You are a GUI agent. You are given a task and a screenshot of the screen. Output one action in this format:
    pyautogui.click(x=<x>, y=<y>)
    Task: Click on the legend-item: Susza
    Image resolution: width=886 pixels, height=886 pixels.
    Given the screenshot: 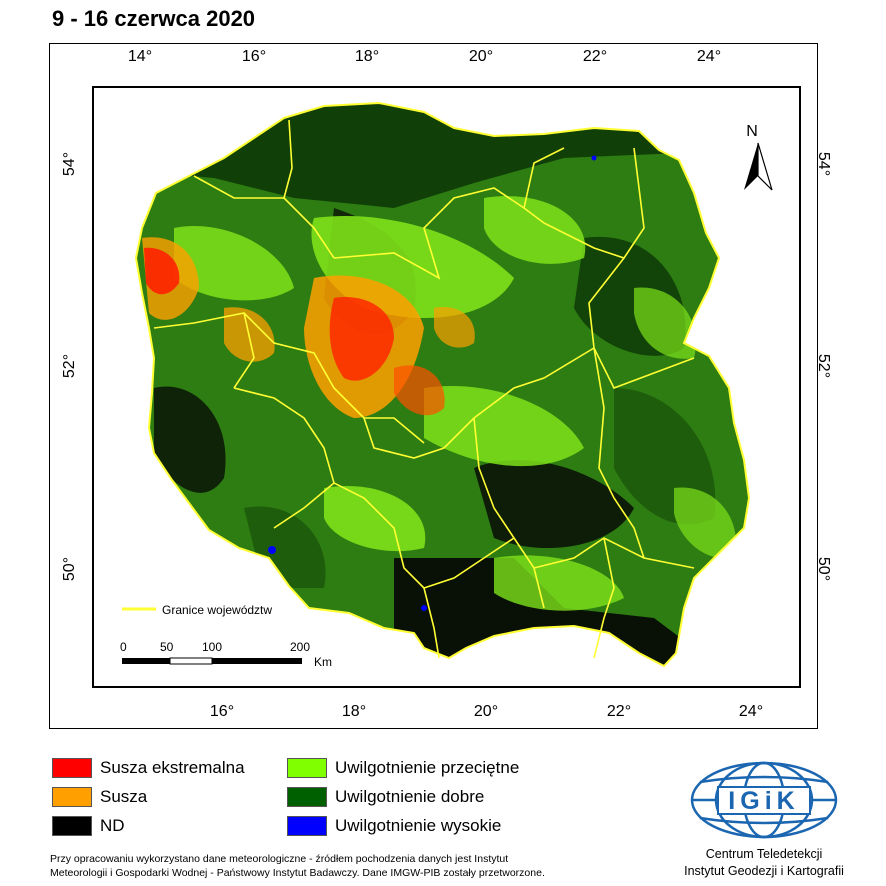 What is the action you would take?
    pyautogui.click(x=99, y=797)
    